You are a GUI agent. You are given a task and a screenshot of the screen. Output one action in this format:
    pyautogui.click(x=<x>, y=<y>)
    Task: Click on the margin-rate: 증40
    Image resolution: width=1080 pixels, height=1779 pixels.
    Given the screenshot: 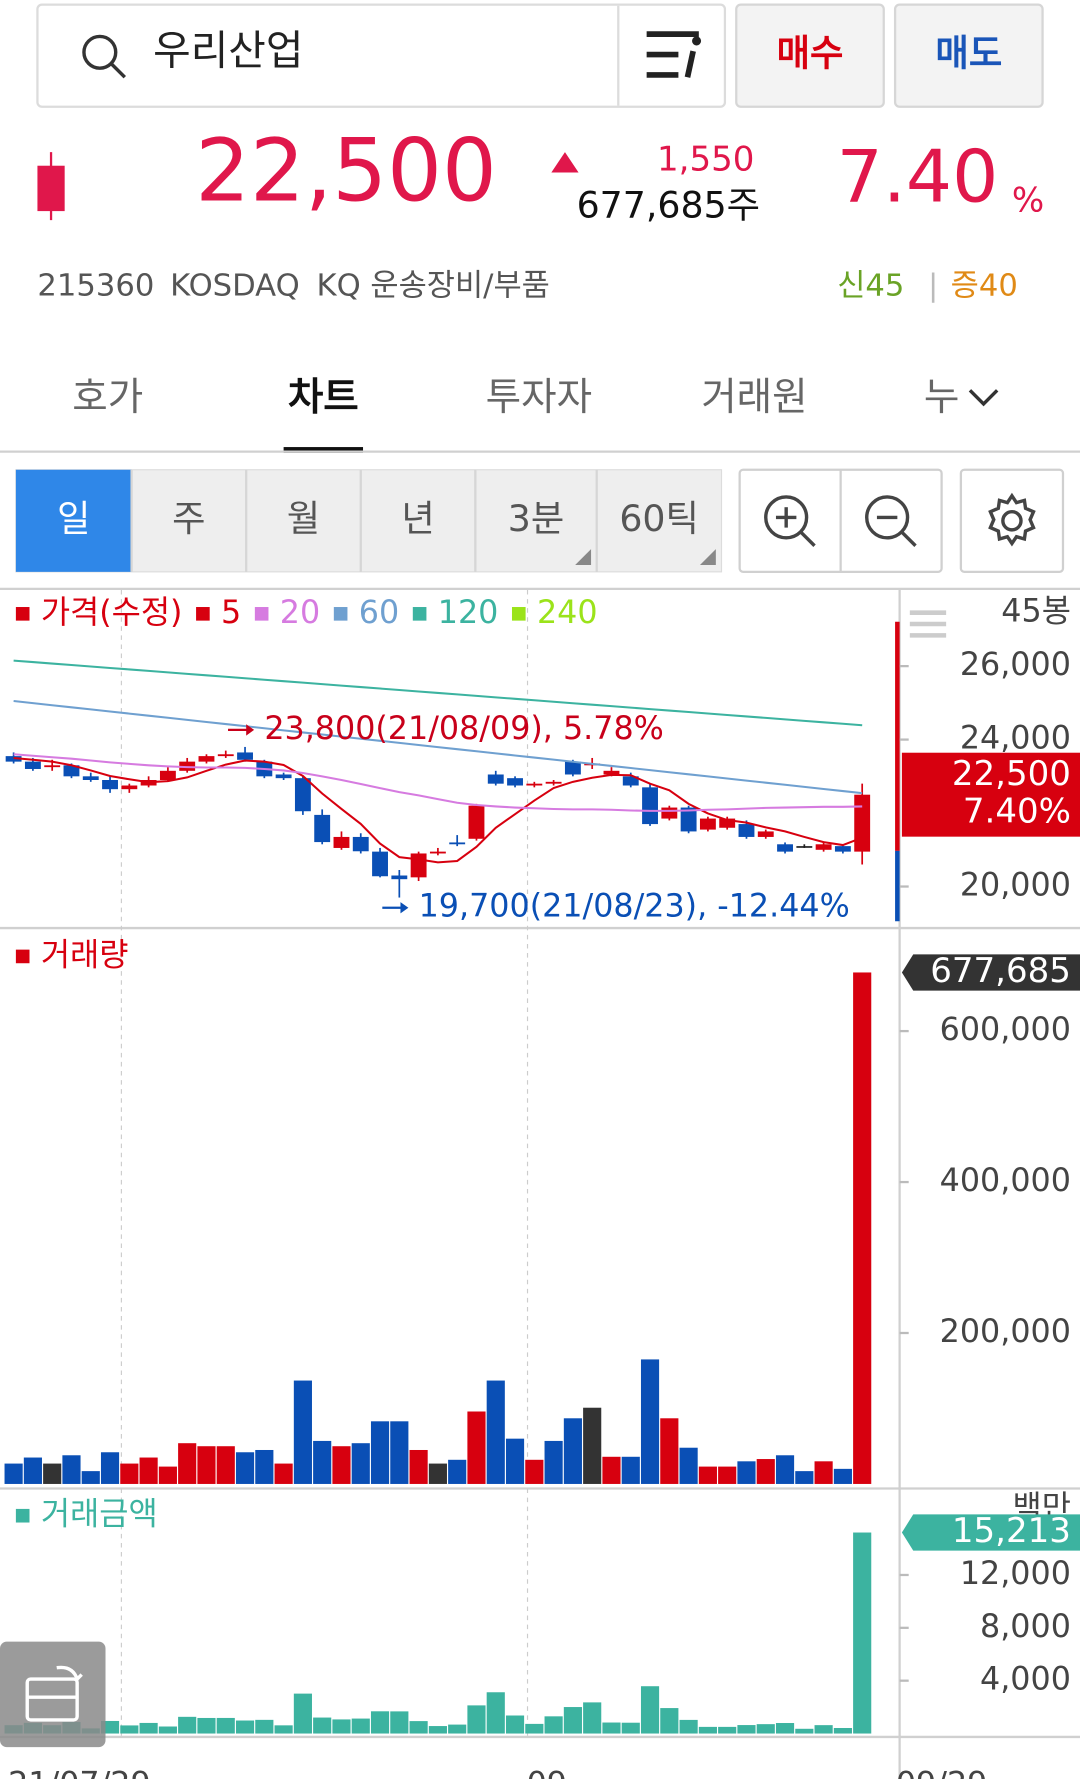 What is the action you would take?
    pyautogui.click(x=984, y=286)
    